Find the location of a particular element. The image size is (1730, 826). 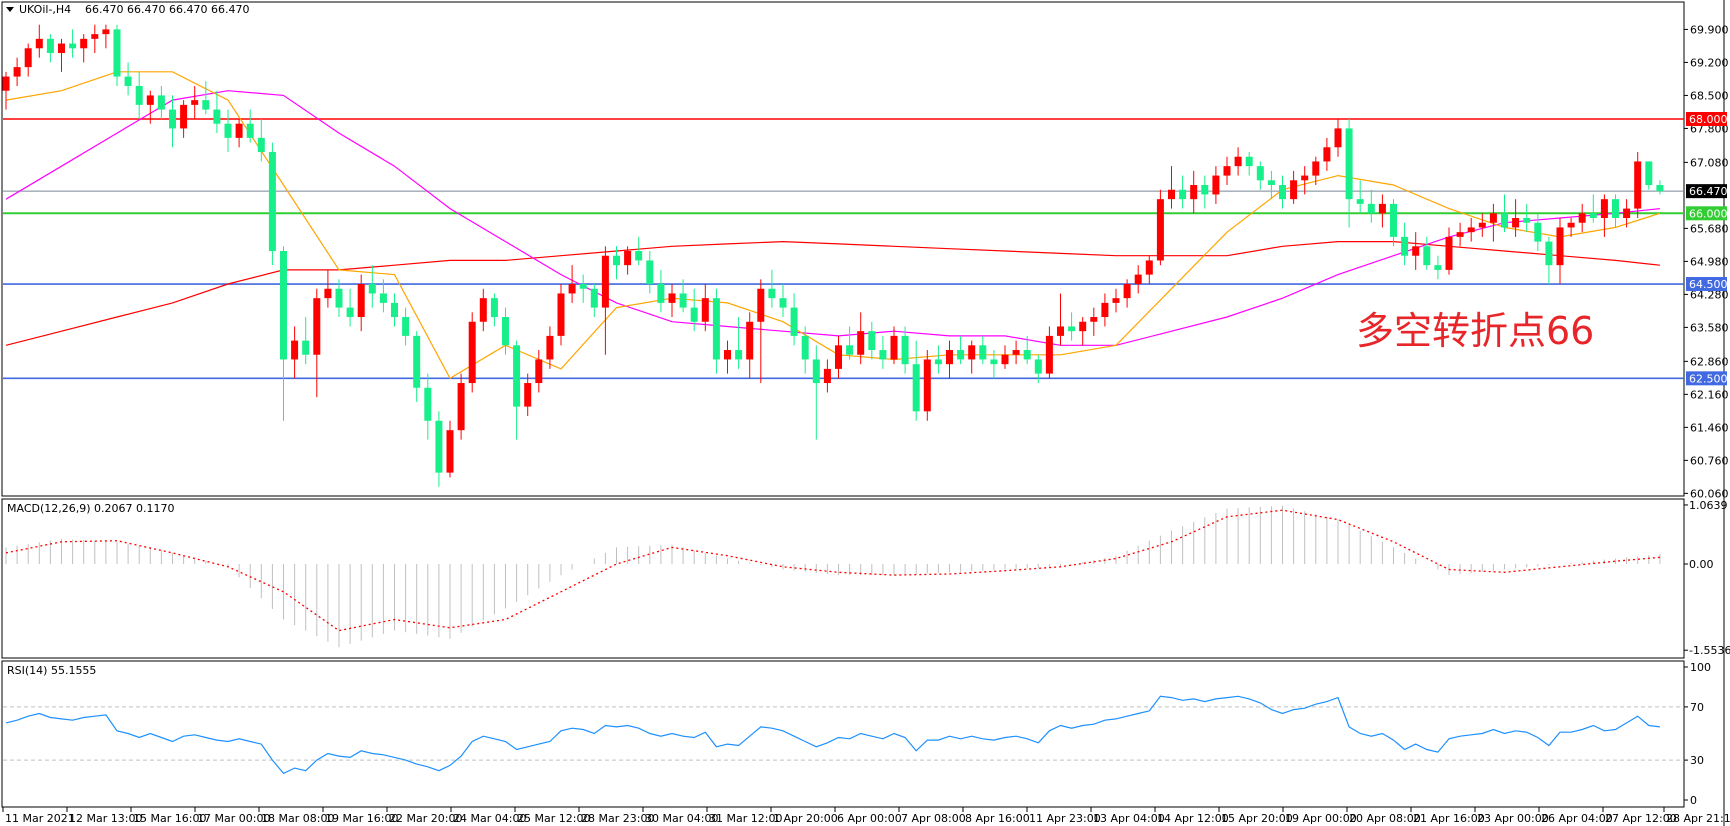

price-tick-label: 69.900 is located at coordinates (1709, 29).